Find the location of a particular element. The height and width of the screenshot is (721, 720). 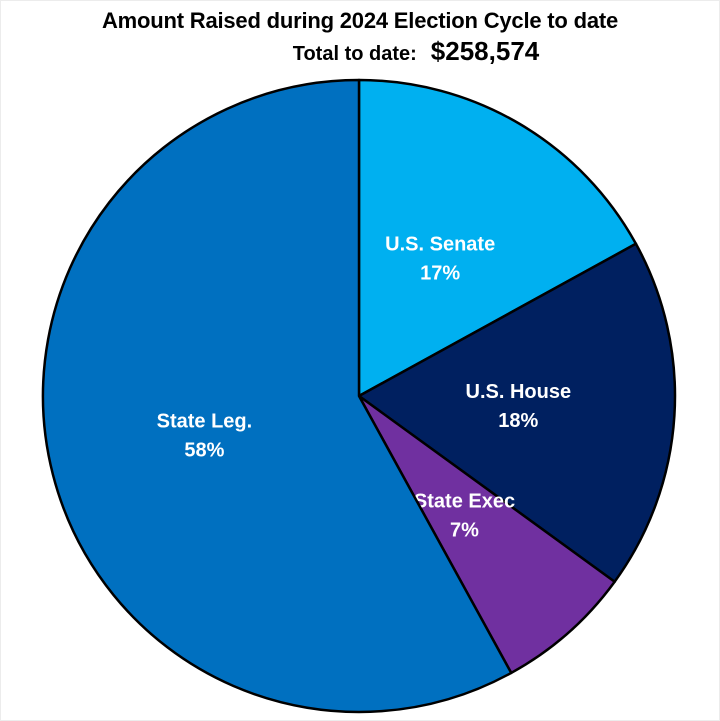

pie-slice-pct-state-leg: 58% is located at coordinates (204, 451).